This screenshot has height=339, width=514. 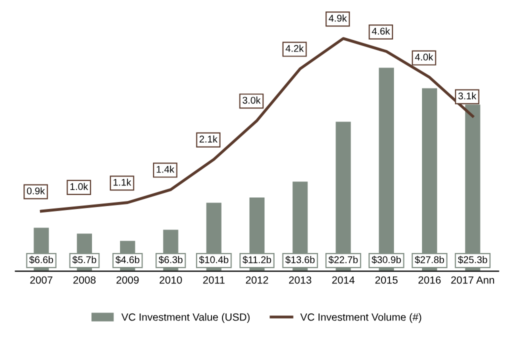 What do you see at coordinates (127, 280) in the screenshot?
I see `x-tick-label: 2009` at bounding box center [127, 280].